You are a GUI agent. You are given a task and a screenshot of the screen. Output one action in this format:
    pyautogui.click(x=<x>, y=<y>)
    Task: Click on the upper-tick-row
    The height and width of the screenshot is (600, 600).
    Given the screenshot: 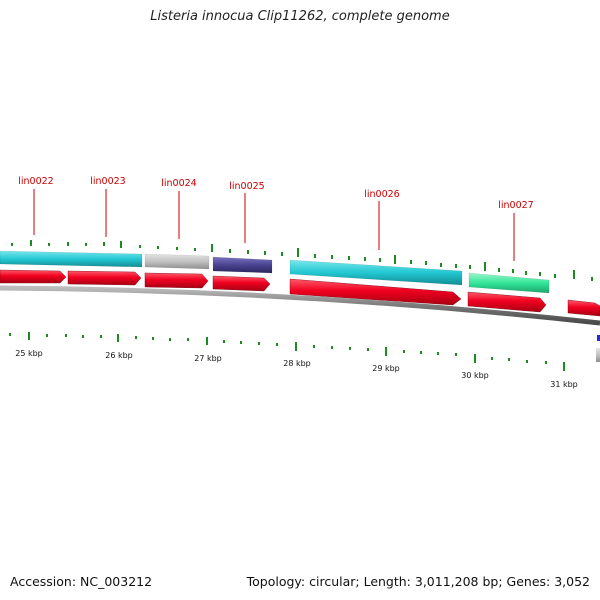 What is the action you would take?
    pyautogui.click(x=302, y=260)
    